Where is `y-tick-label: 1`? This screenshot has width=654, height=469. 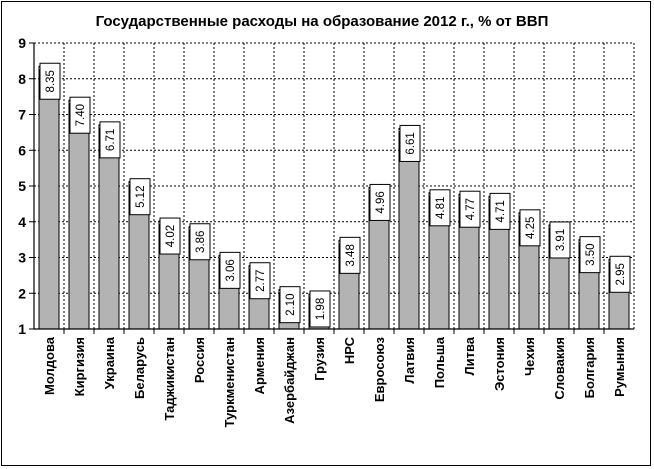
y-tick-label: 1 is located at coordinates (22, 329).